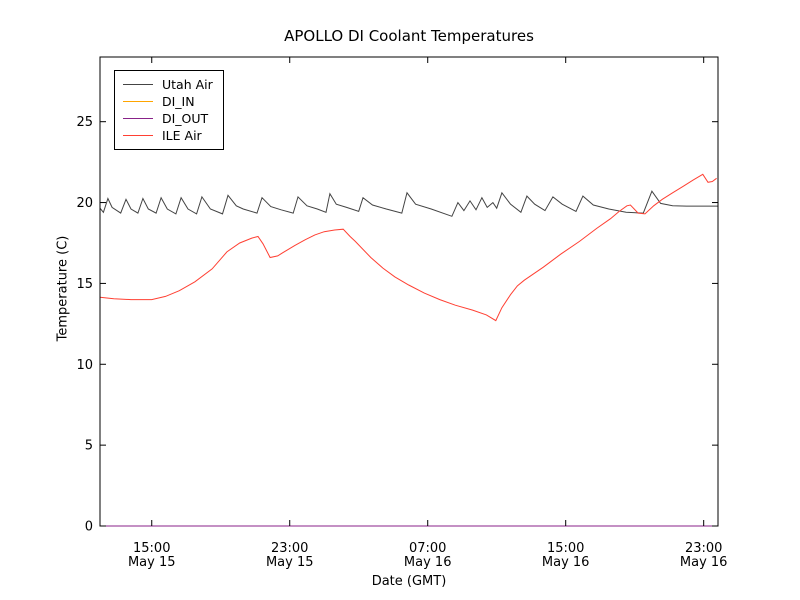  I want to click on x-axis-label: Date (GMT), so click(409, 581).